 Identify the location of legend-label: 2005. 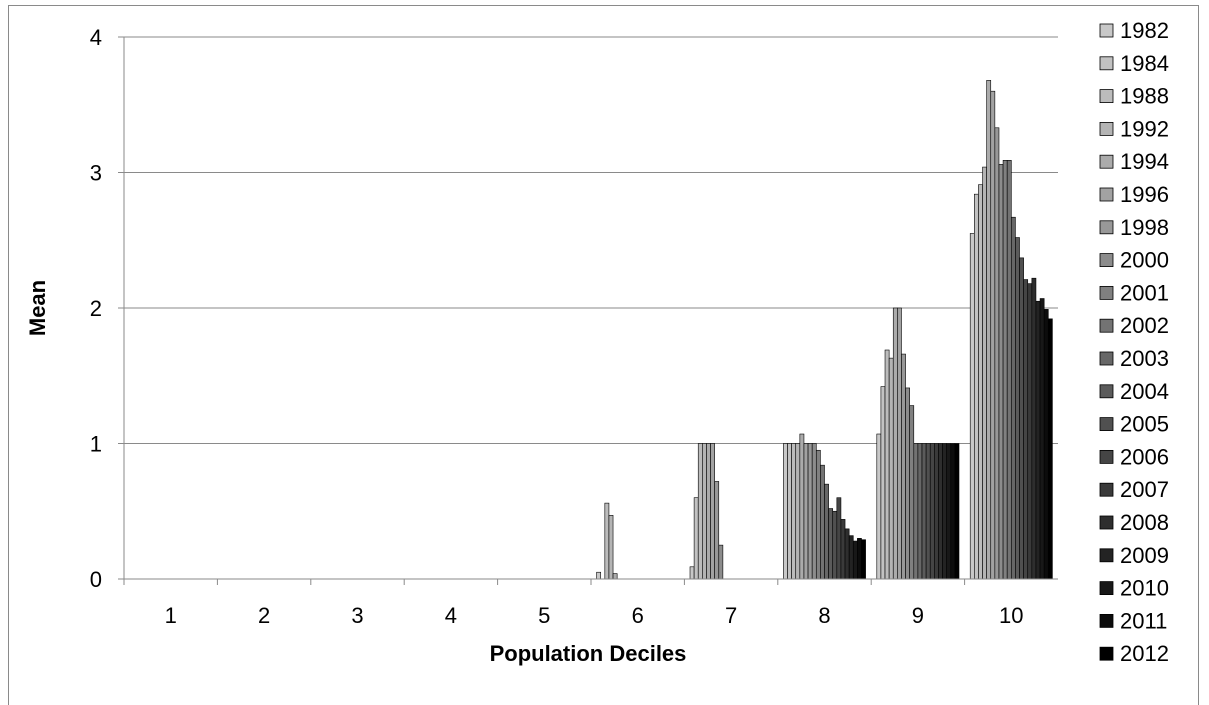
(1144, 424).